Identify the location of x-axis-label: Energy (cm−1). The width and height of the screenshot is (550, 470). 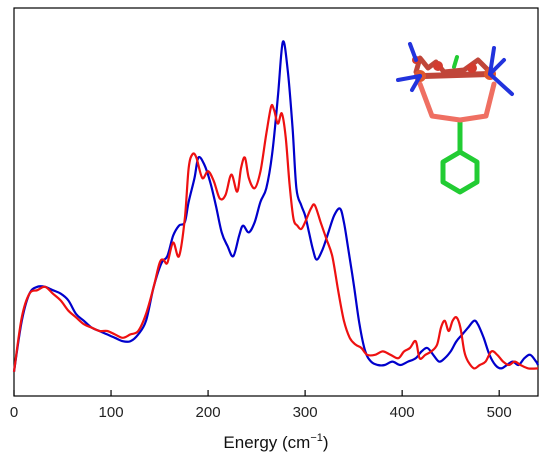
(275, 442).